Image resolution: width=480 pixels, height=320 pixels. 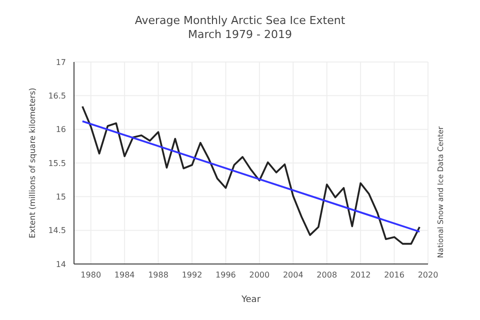 I want to click on y-tick-label: 17, so click(x=61, y=62).